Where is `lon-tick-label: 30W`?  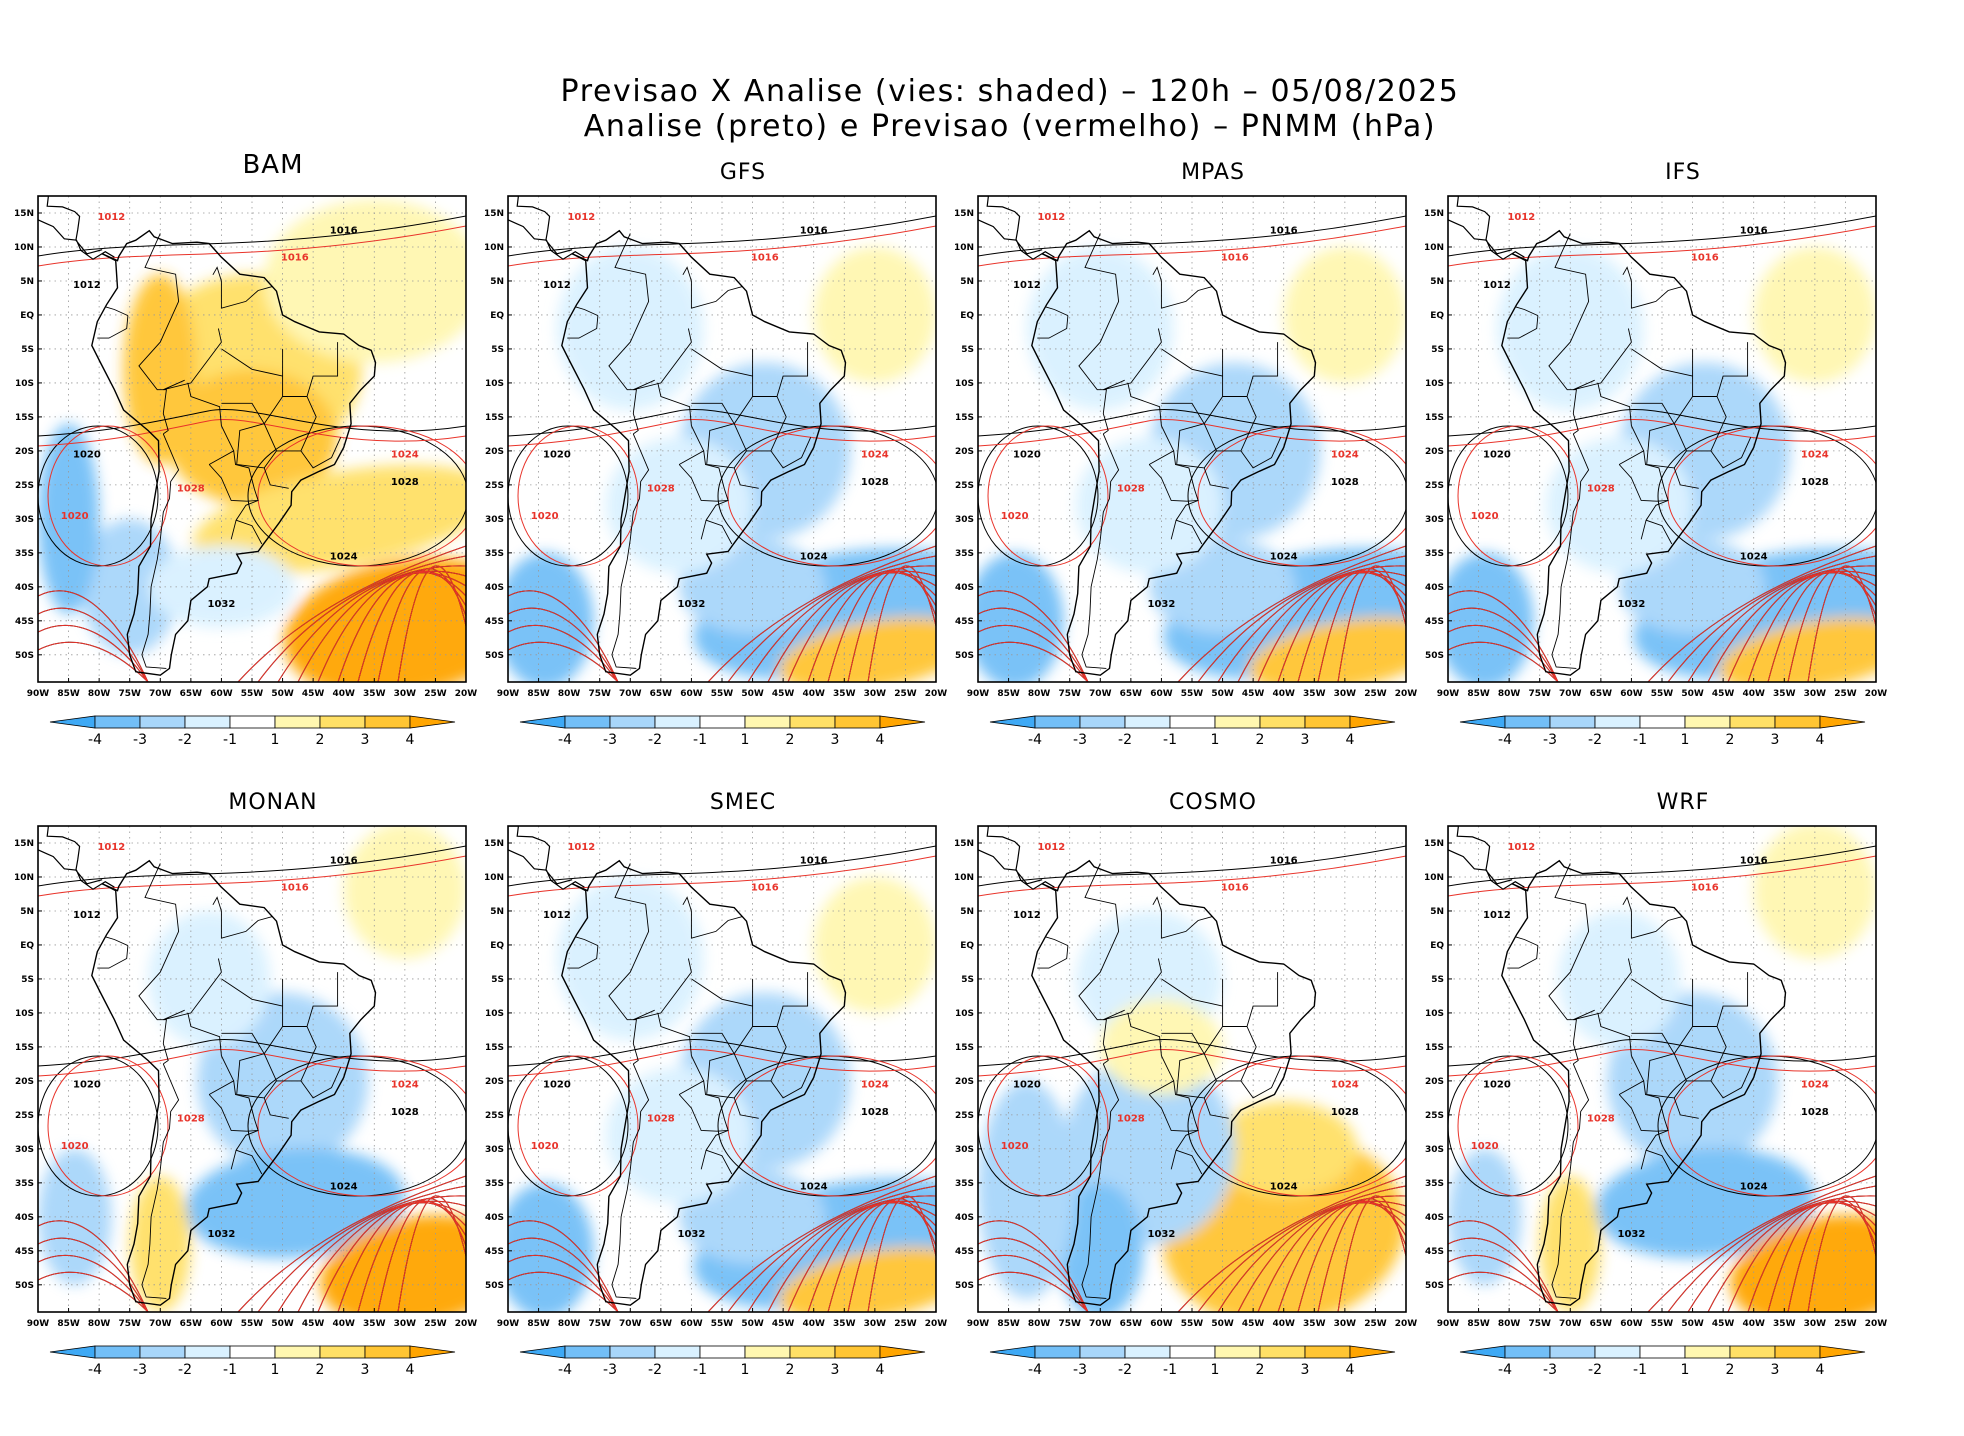 lon-tick-label: 30W is located at coordinates (875, 1324).